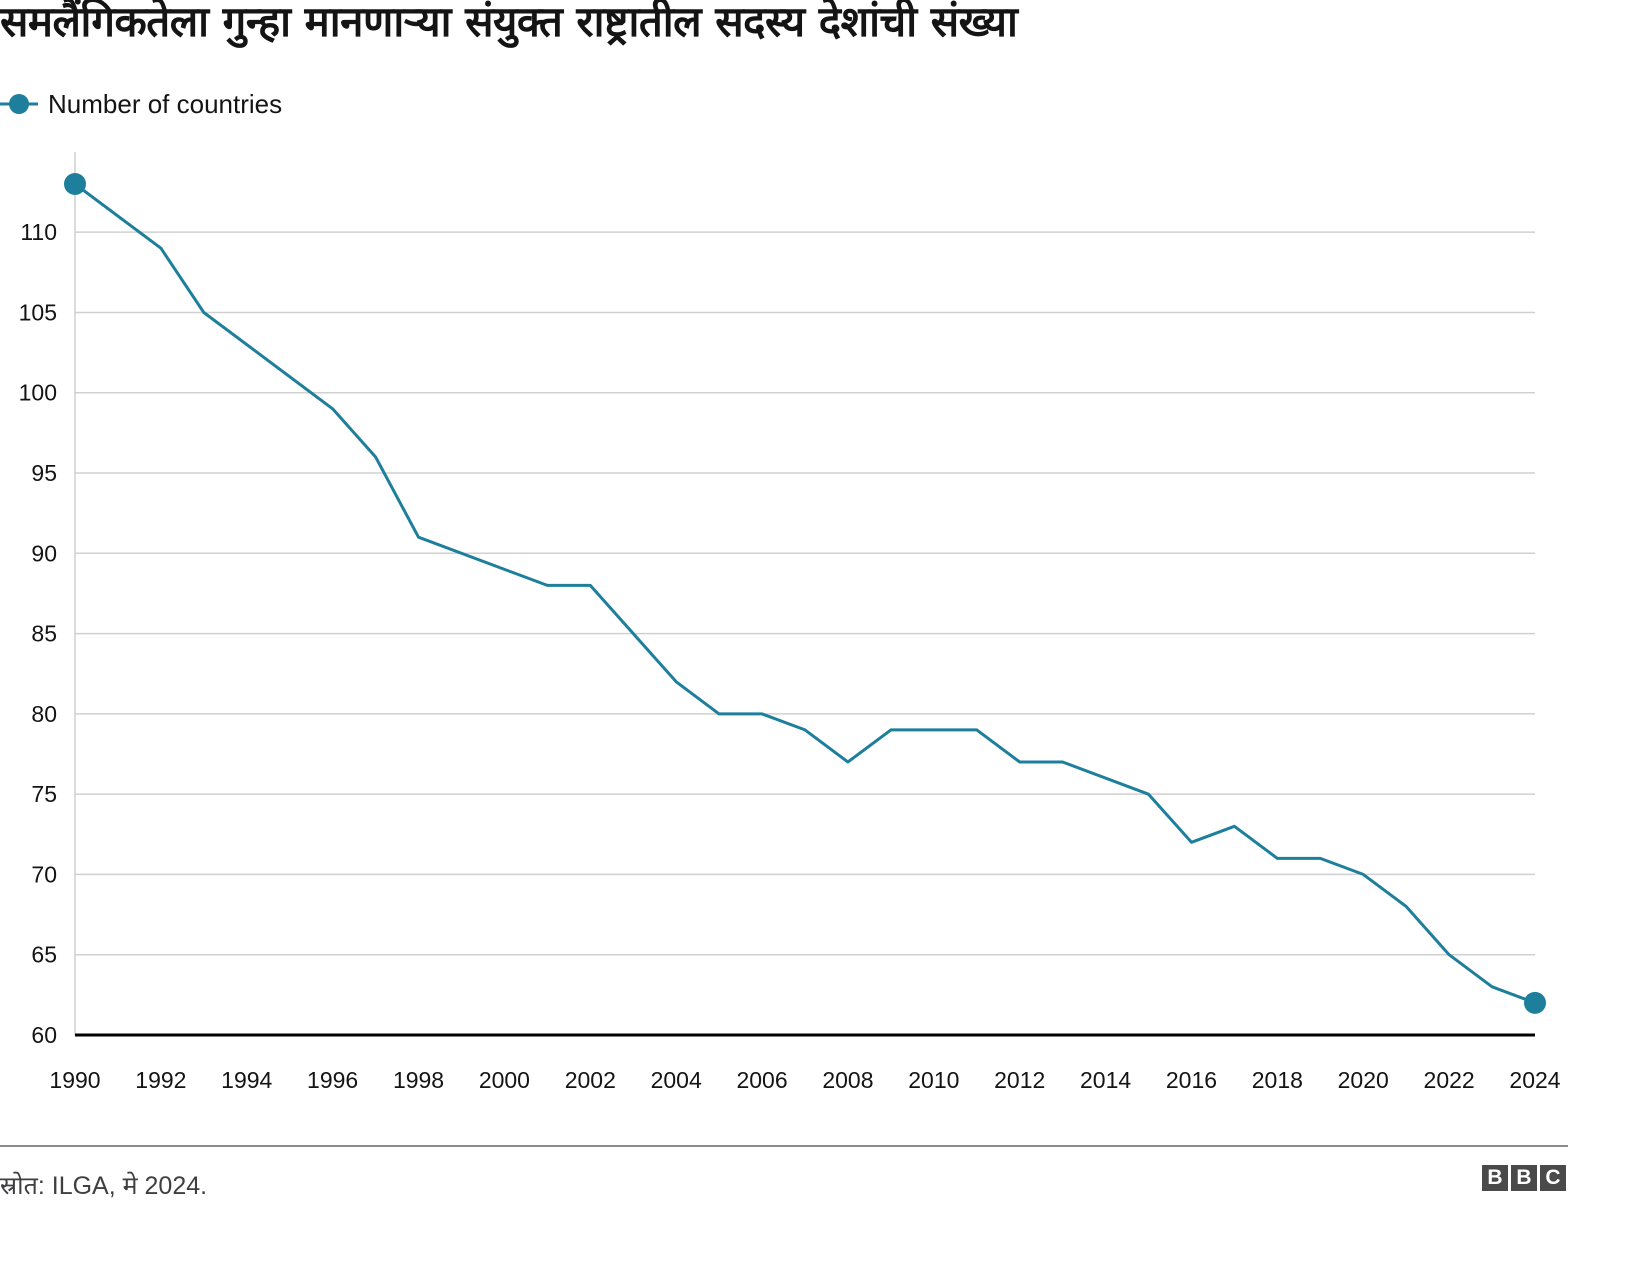 The height and width of the screenshot is (1262, 1632). I want to click on data-point-2009, so click(891, 730).